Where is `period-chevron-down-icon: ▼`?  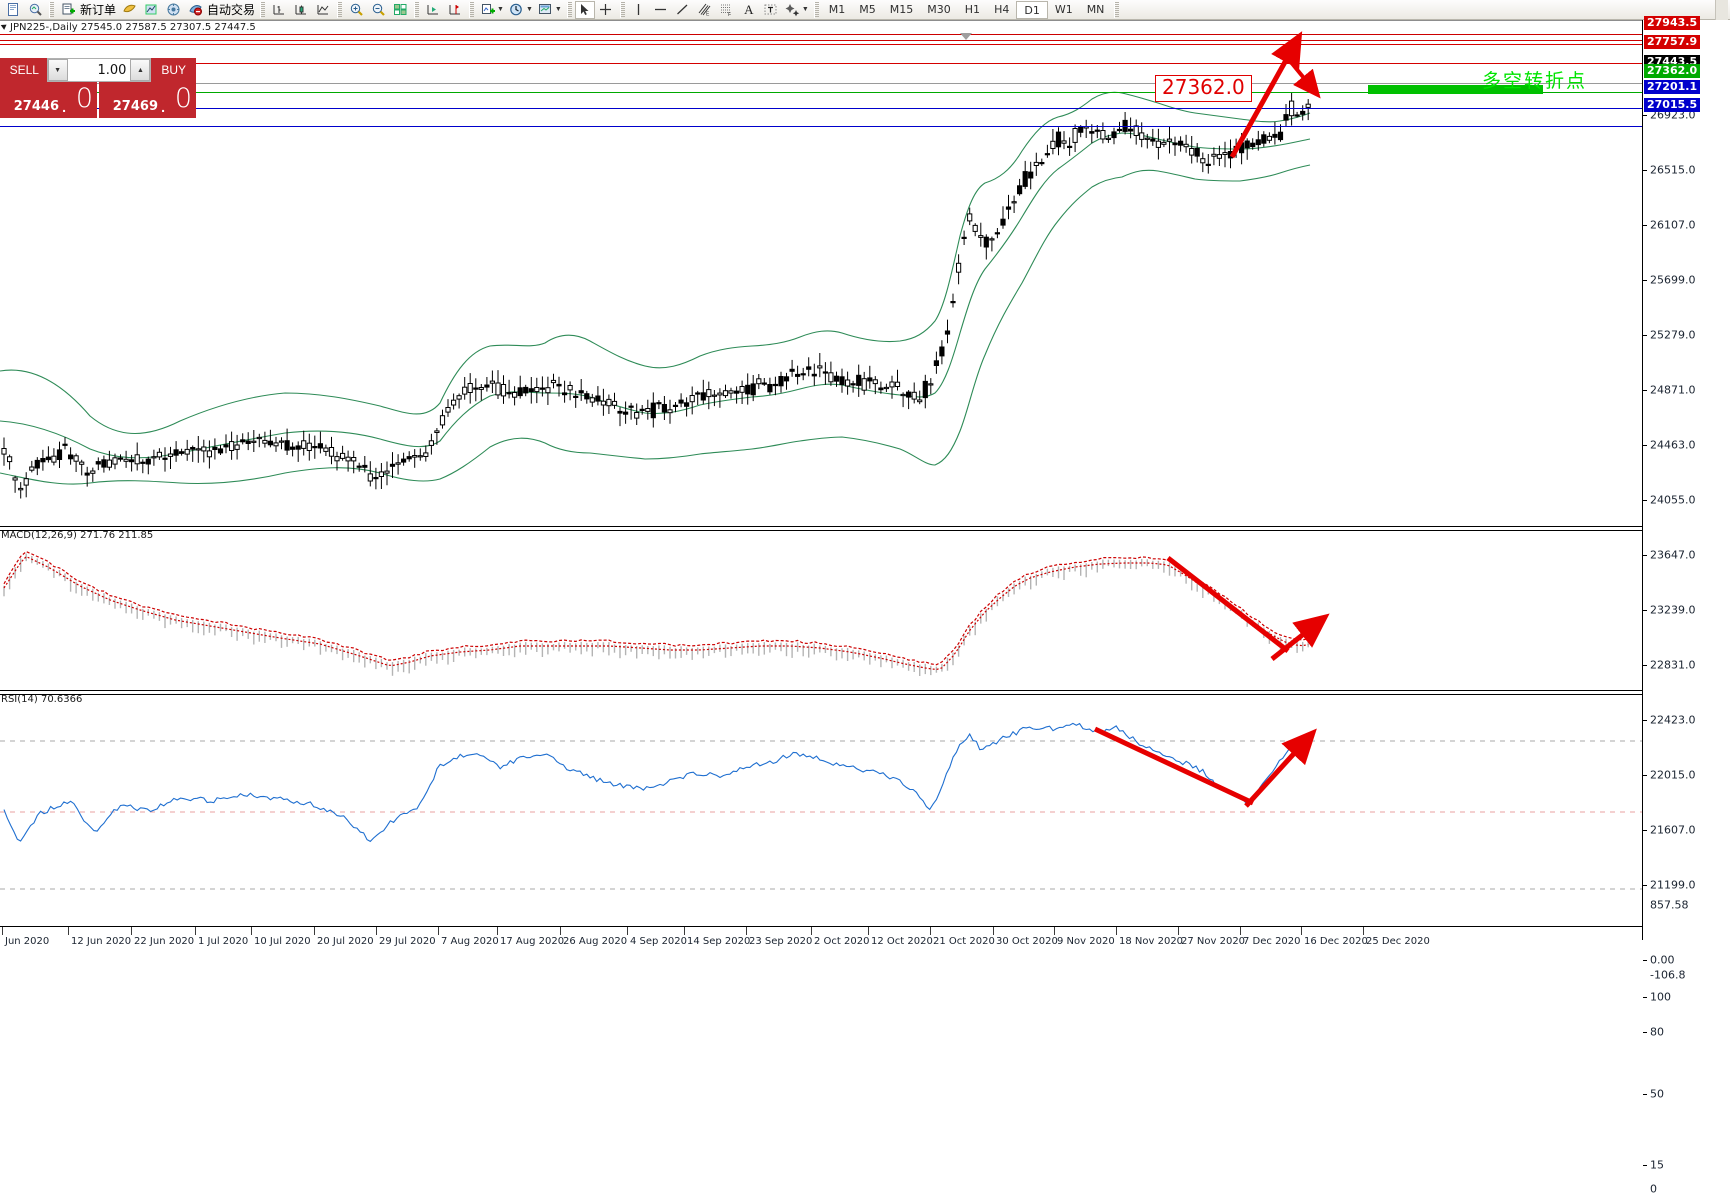
period-chevron-down-icon: ▼ is located at coordinates (529, 9).